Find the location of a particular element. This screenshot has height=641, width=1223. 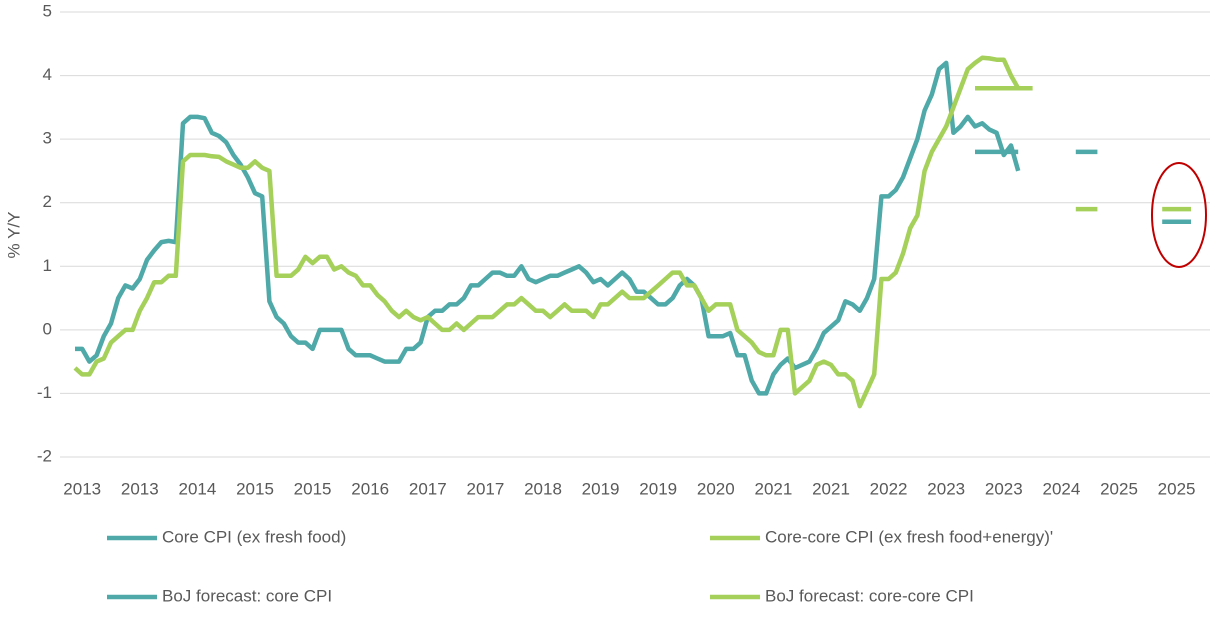

y-tick-label: 1 is located at coordinates (47, 265).